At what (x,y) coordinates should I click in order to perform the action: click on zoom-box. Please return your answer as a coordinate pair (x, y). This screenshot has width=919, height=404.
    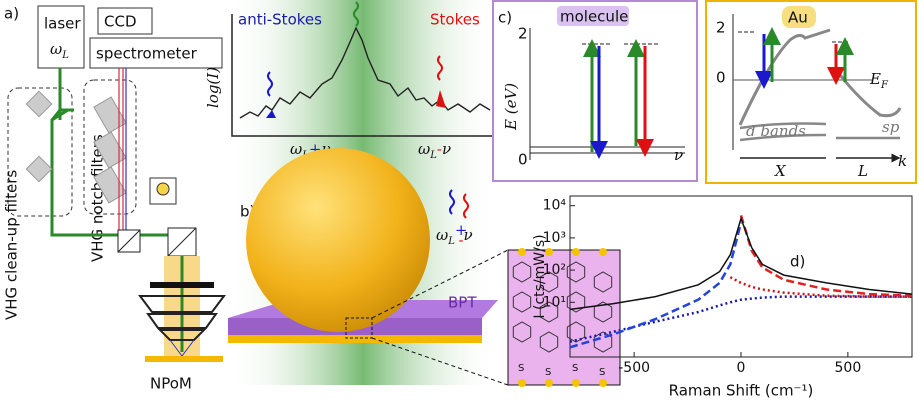
    Looking at the image, I should click on (359, 328).